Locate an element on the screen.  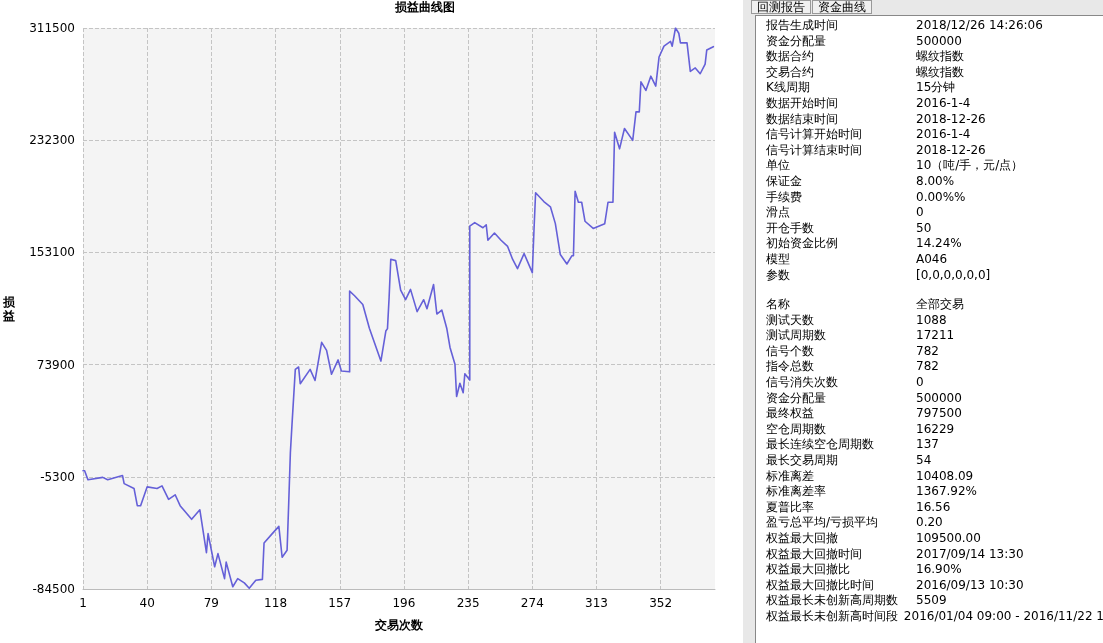
text: 手续费 is located at coordinates (784, 197).